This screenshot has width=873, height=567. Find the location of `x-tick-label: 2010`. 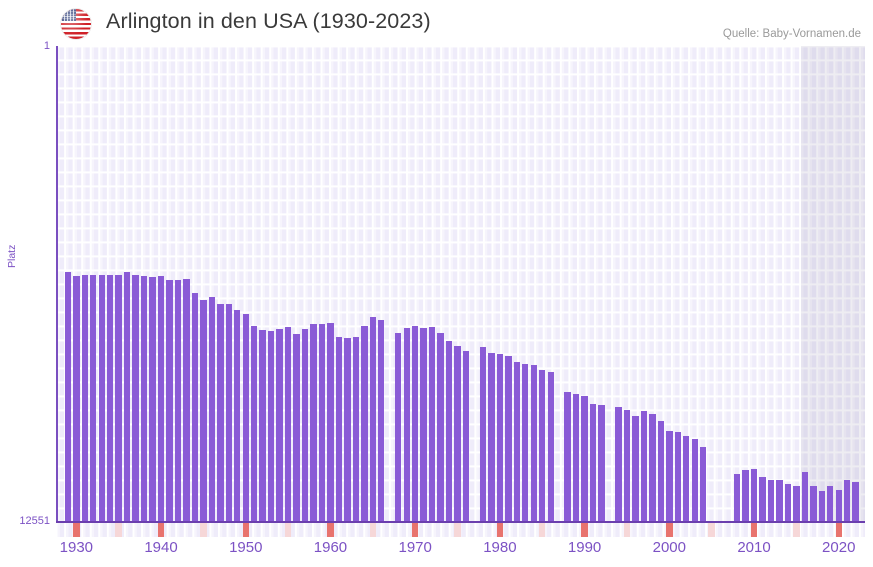

x-tick-label: 2010 is located at coordinates (754, 547).